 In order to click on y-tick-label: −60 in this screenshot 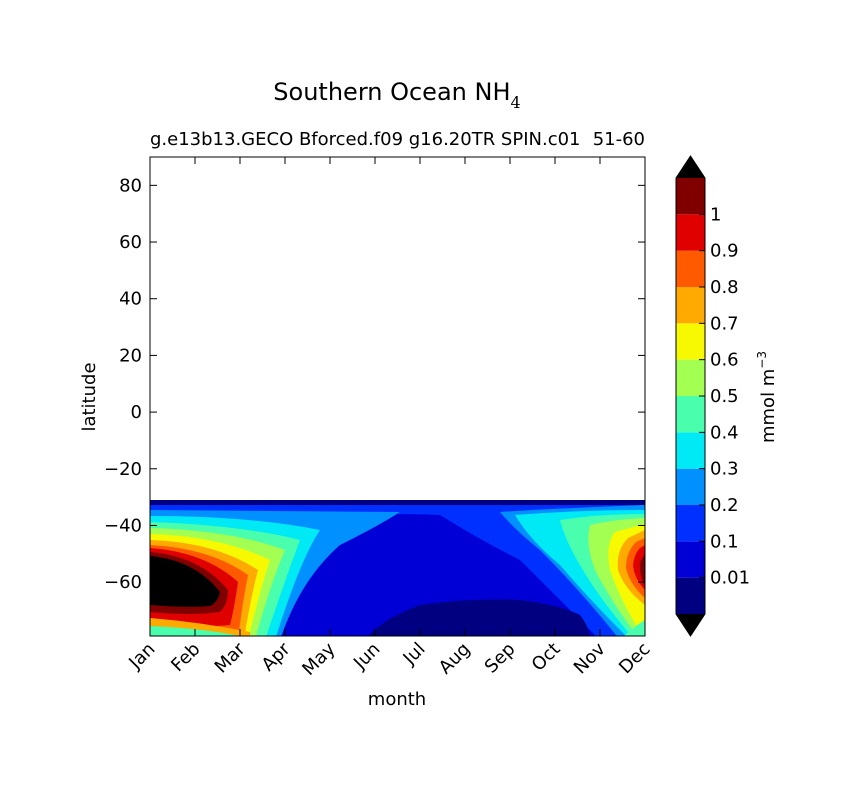, I will do `click(123, 582)`.